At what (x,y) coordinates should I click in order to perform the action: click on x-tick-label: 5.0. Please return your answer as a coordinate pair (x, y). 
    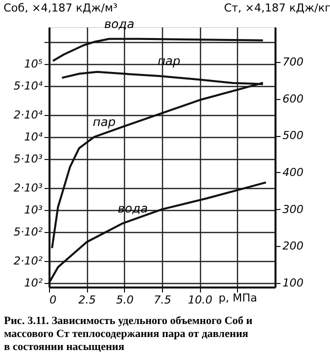
    Looking at the image, I should click on (125, 300).